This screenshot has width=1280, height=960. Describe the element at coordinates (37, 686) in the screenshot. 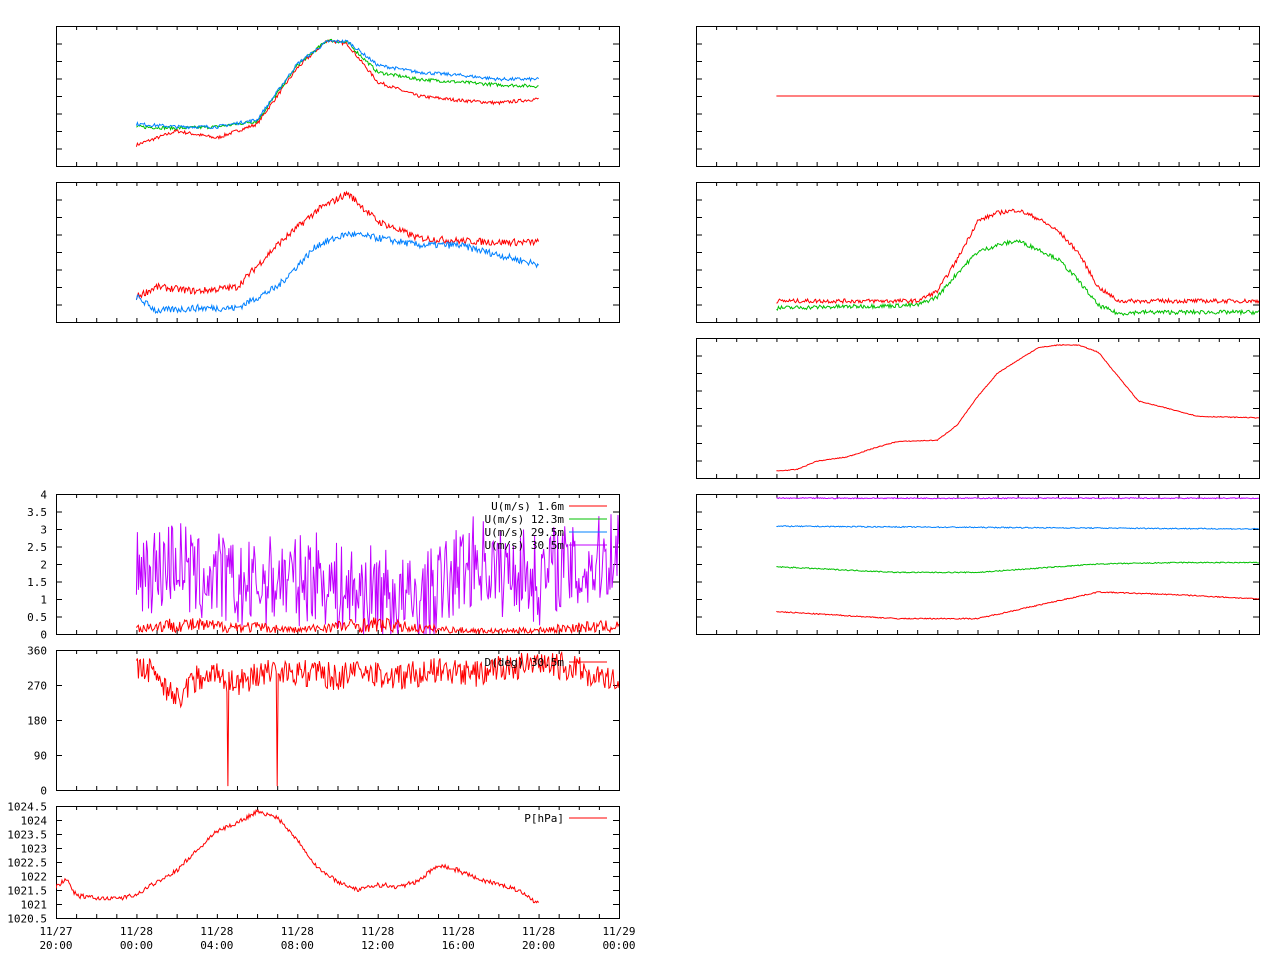

I see `y-tick-label: 270` at that location.